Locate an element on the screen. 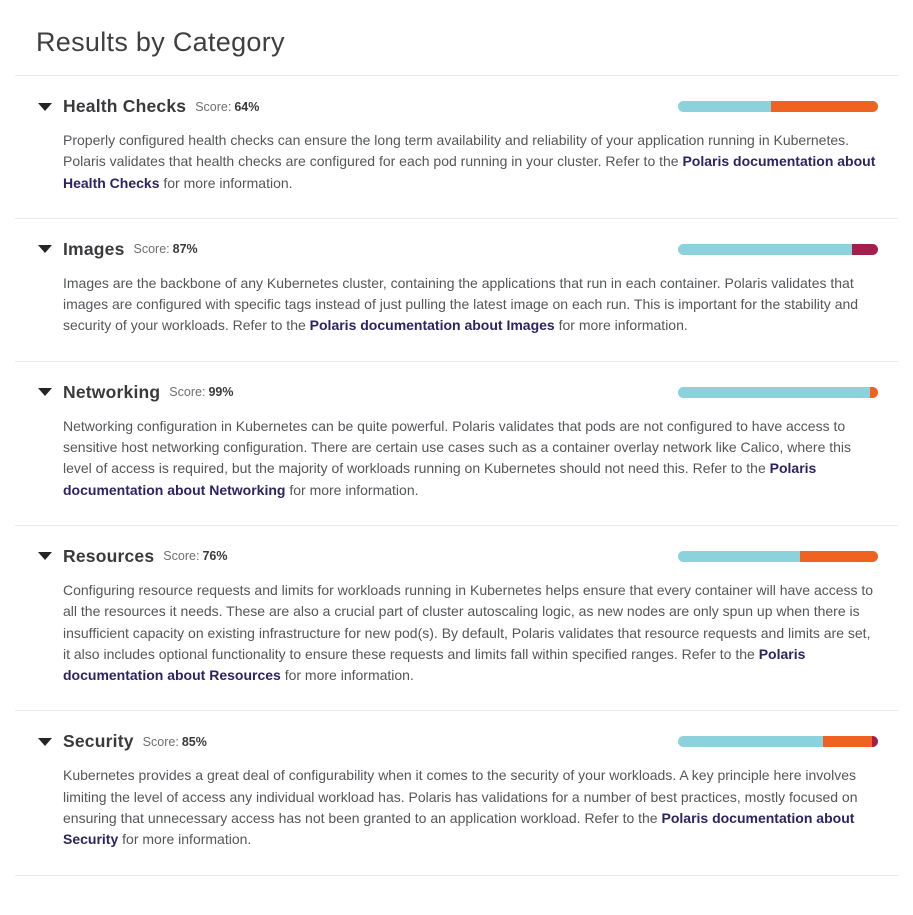 The height and width of the screenshot is (915, 913). documentation-link: Polaris documentation about Networking is located at coordinates (440, 479).